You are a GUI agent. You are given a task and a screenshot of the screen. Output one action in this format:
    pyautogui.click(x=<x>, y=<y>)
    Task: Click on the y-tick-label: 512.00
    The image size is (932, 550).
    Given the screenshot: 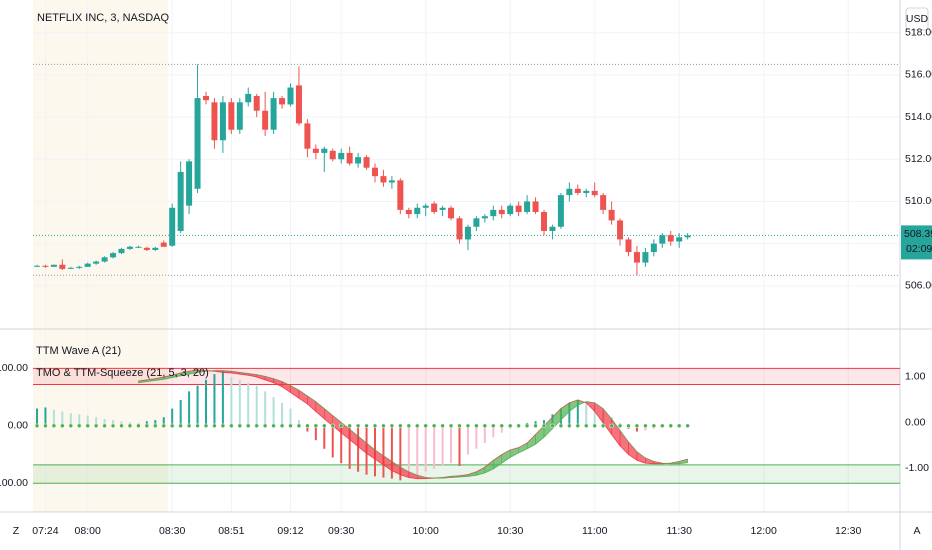 What is the action you would take?
    pyautogui.click(x=918, y=159)
    